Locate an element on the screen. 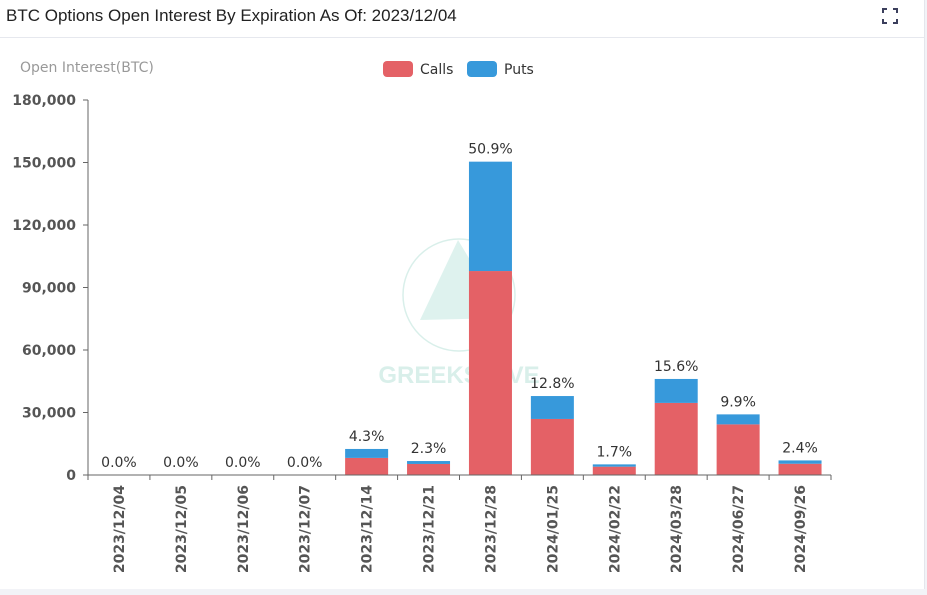 Image resolution: width=927 pixels, height=595 pixels. data-label: 15.6% is located at coordinates (676, 367).